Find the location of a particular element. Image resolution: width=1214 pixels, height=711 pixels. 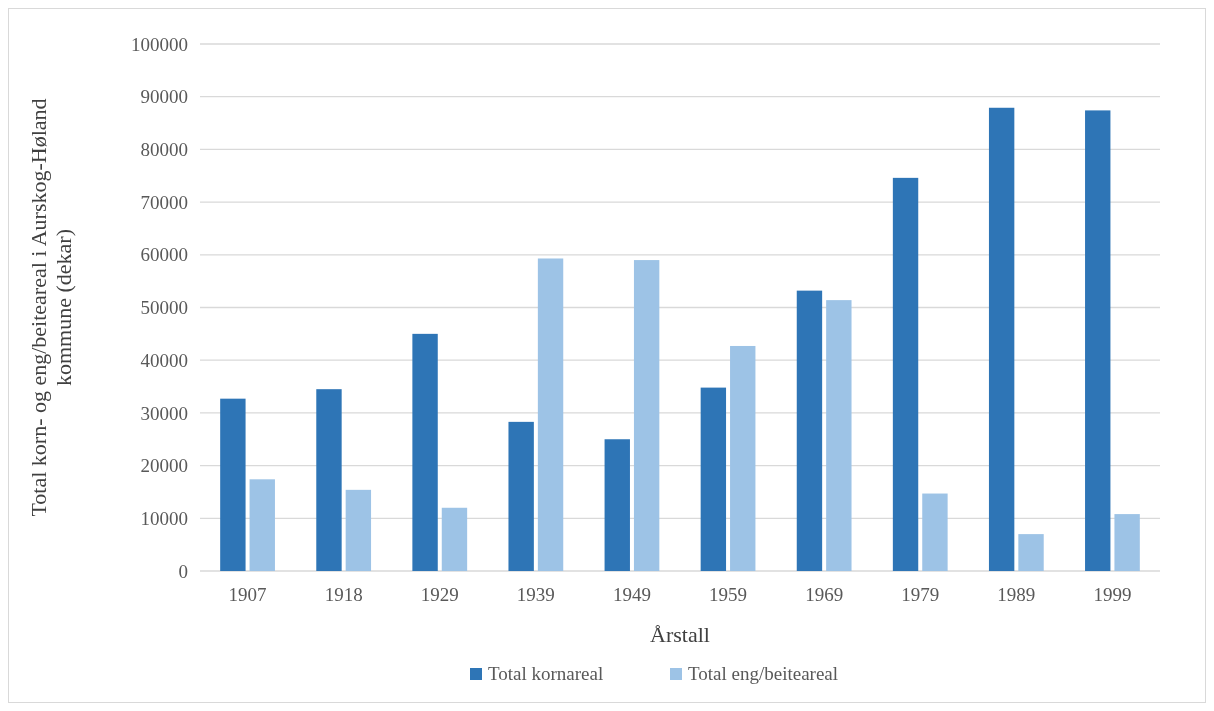

y-tick-label: 60000 is located at coordinates (164, 255).